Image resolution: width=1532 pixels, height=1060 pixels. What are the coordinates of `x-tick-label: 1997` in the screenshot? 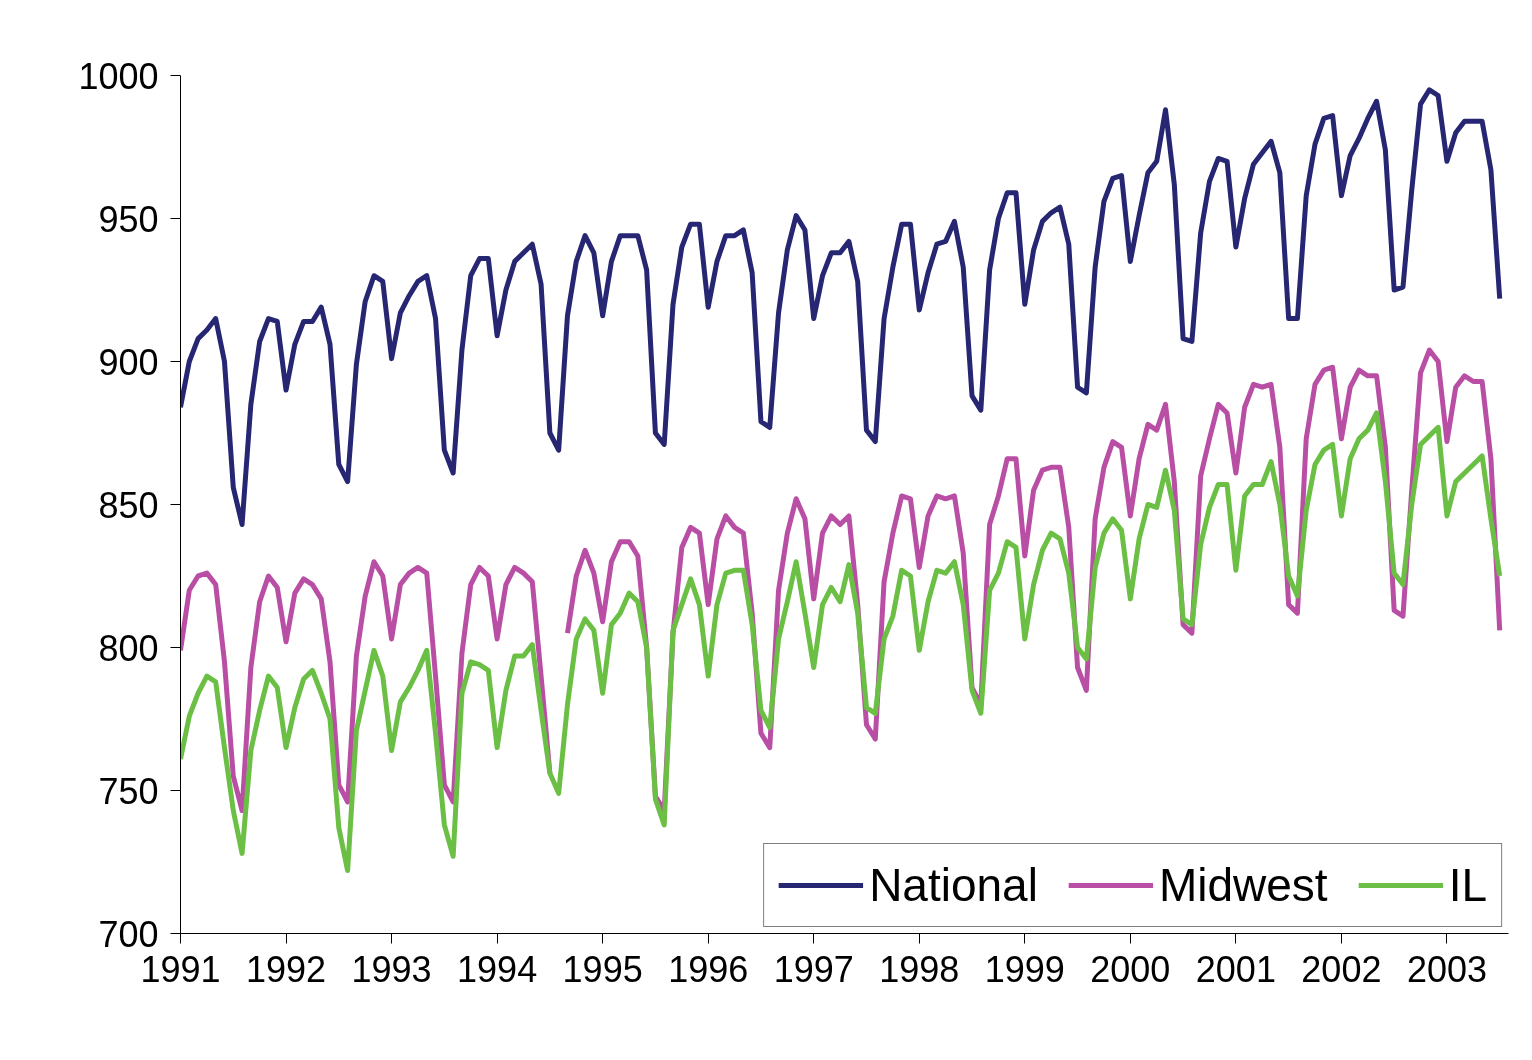 It's located at (813, 969).